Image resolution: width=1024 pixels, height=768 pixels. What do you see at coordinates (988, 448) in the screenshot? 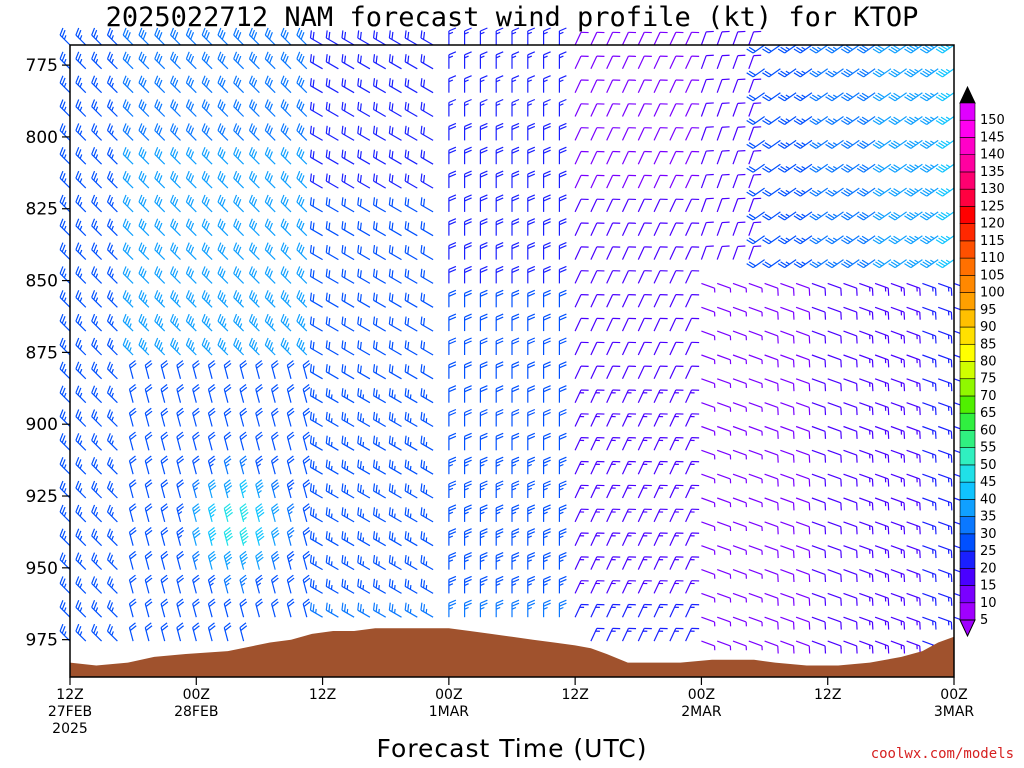
I see `colorbar-label: 55` at bounding box center [988, 448].